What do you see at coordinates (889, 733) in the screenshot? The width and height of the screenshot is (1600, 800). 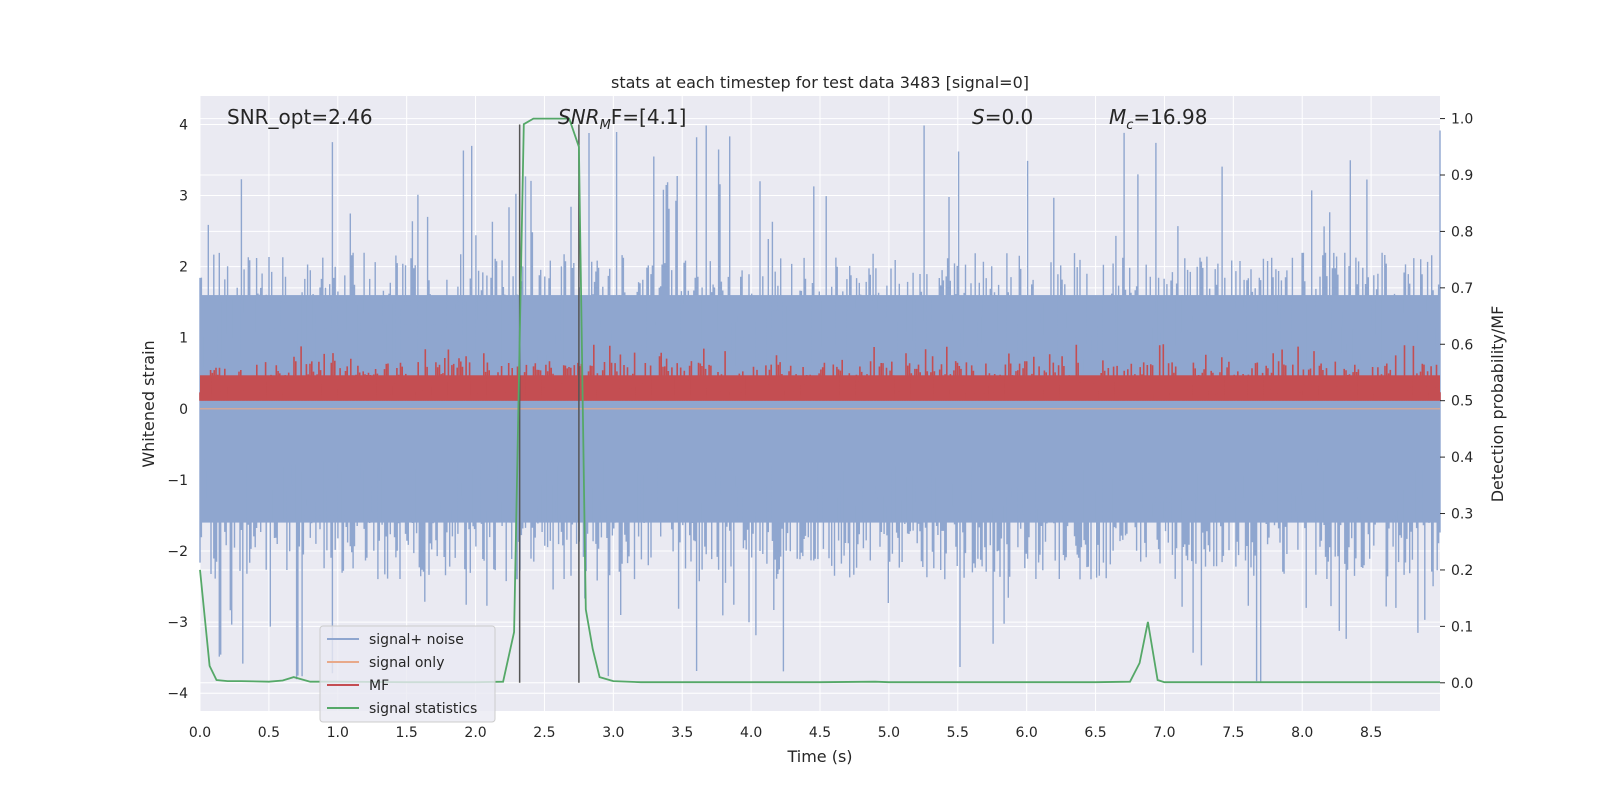 I see `x-tick-label: 5.0` at bounding box center [889, 733].